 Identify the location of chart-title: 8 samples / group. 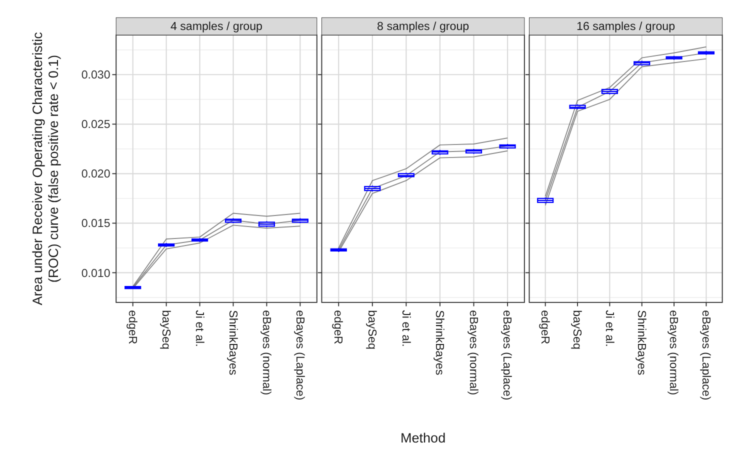
(423, 27).